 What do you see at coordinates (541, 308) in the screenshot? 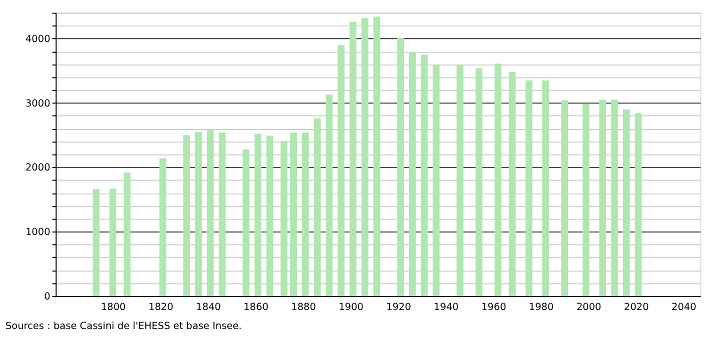
I see `x-tick-label: 1980` at bounding box center [541, 308].